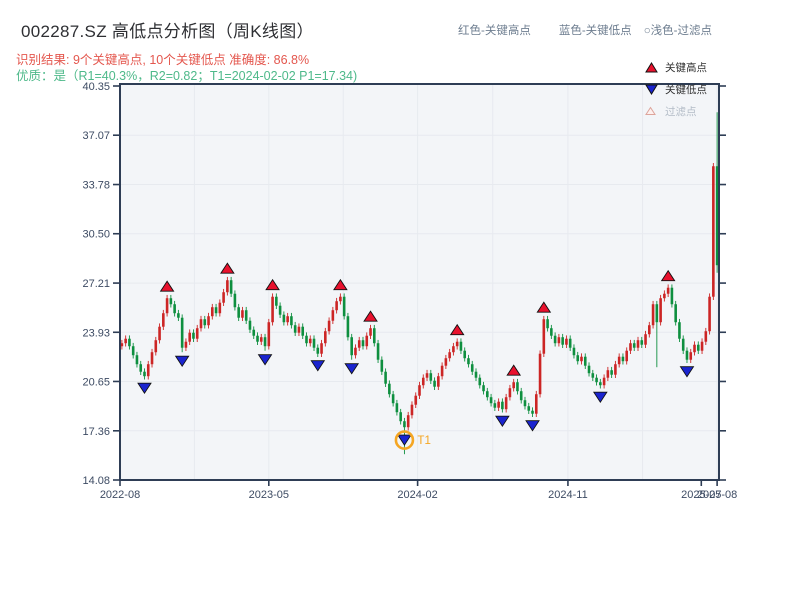 Image resolution: width=800 pixels, height=600 pixels. What do you see at coordinates (701, 495) in the screenshot?
I see `x-tick-label: 2025-07` at bounding box center [701, 495].